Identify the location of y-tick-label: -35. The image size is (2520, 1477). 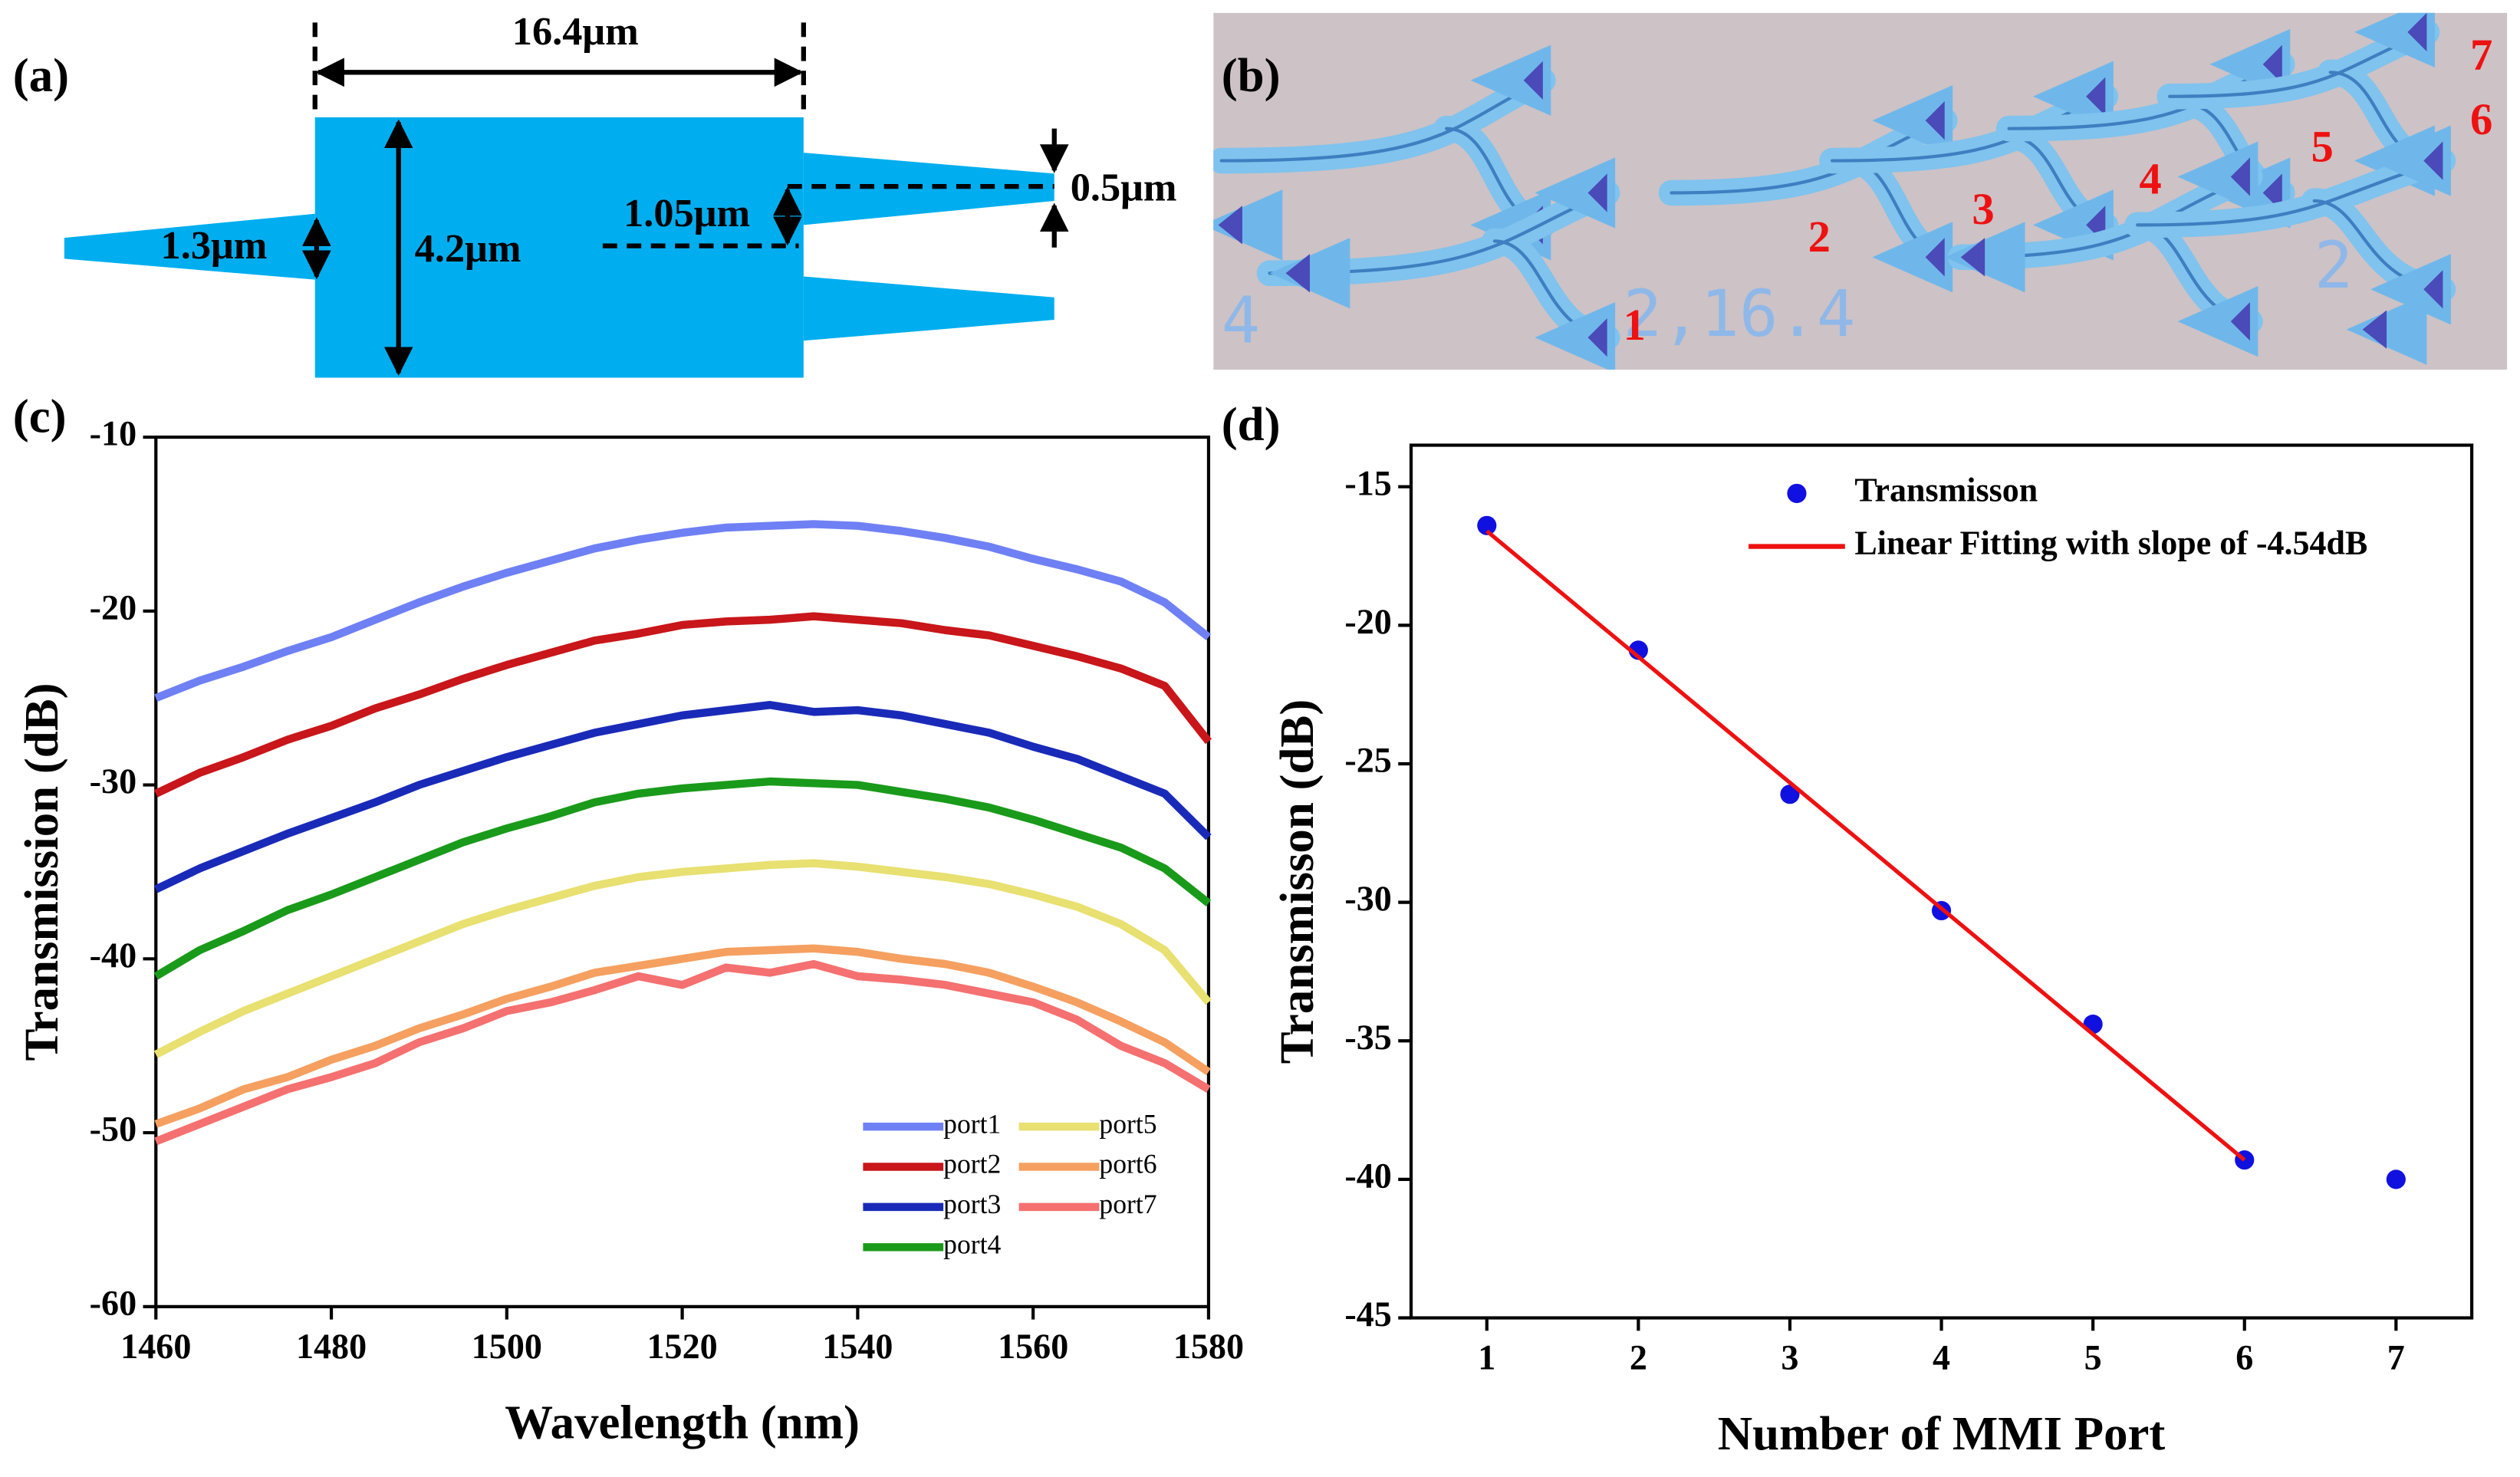
(1367, 1037).